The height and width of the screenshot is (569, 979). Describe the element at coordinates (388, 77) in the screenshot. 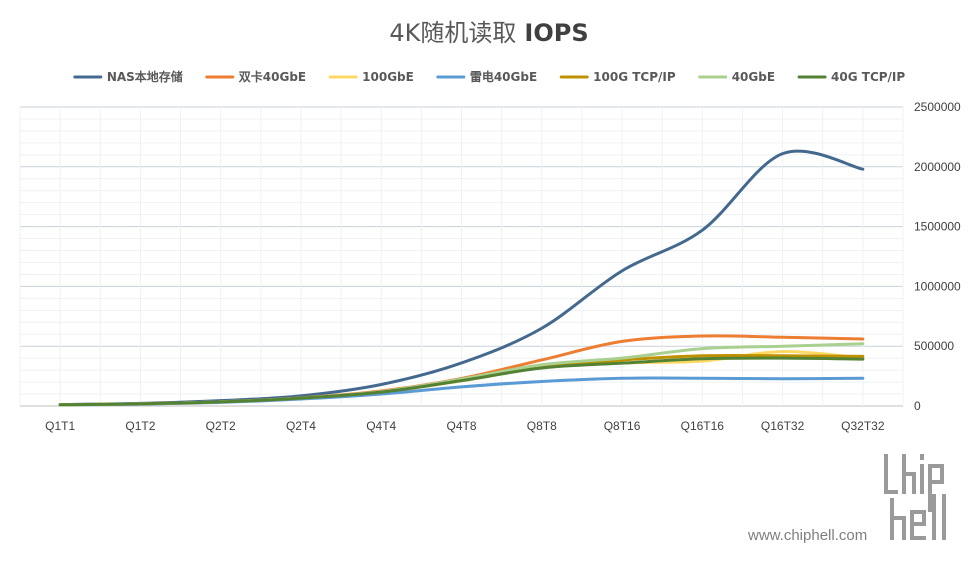

I see `legend-label: 100GbE` at that location.